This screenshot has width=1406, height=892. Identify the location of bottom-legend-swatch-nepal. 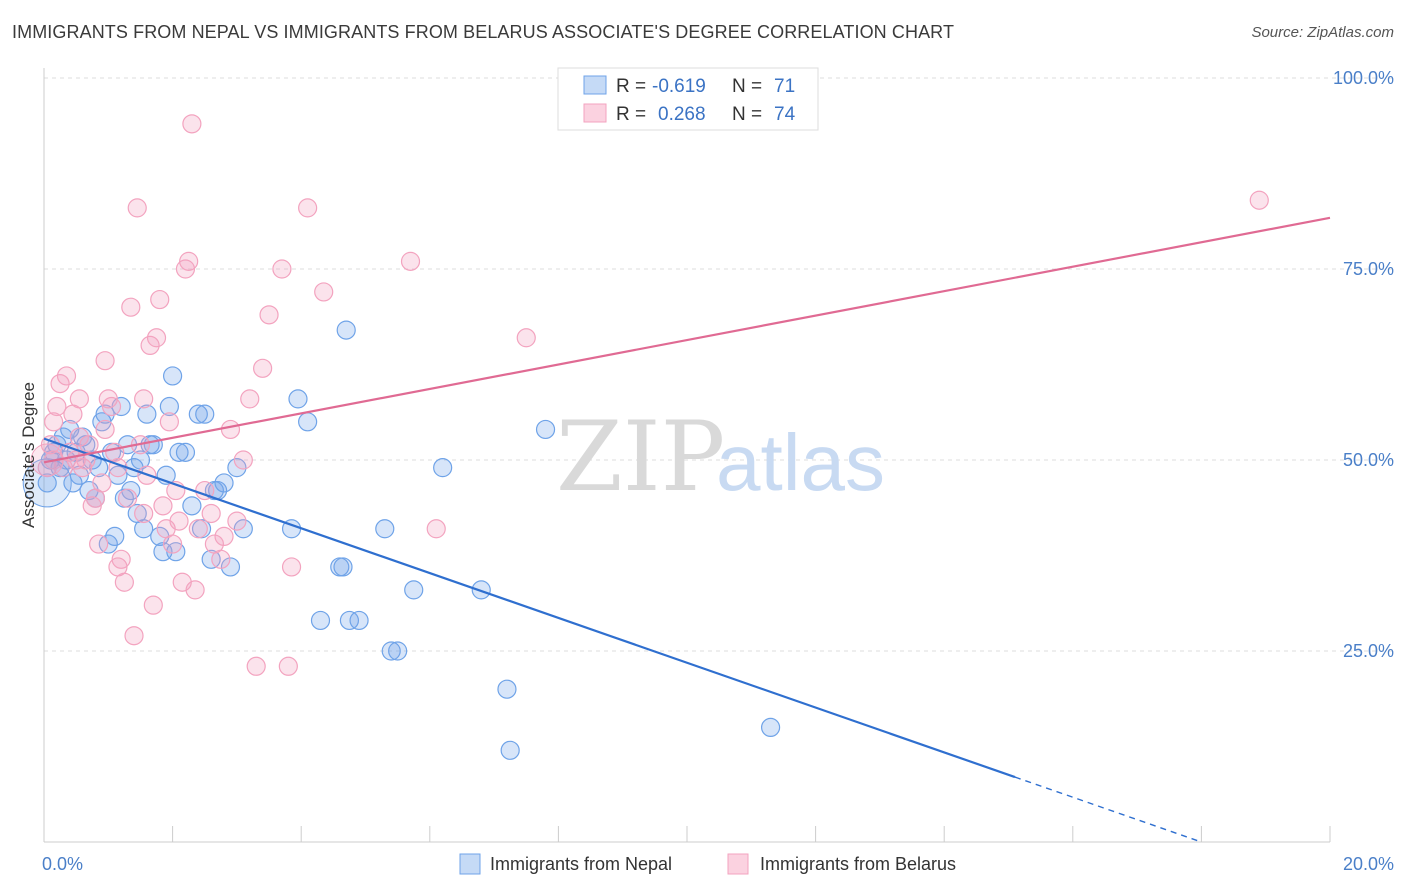
(470, 864).